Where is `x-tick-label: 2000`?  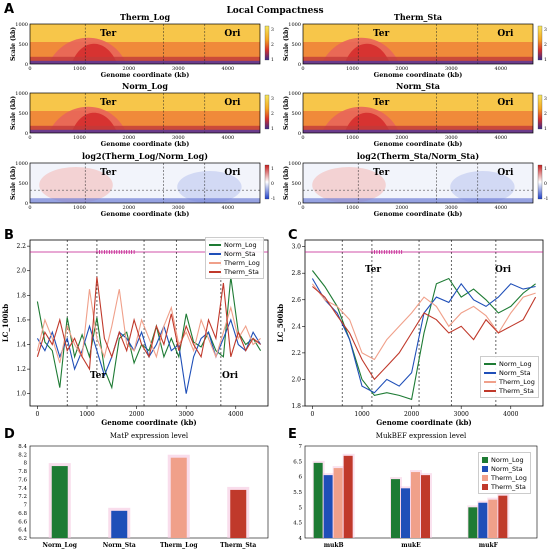
x-tick-label: 2000 is located at coordinates (136, 414).